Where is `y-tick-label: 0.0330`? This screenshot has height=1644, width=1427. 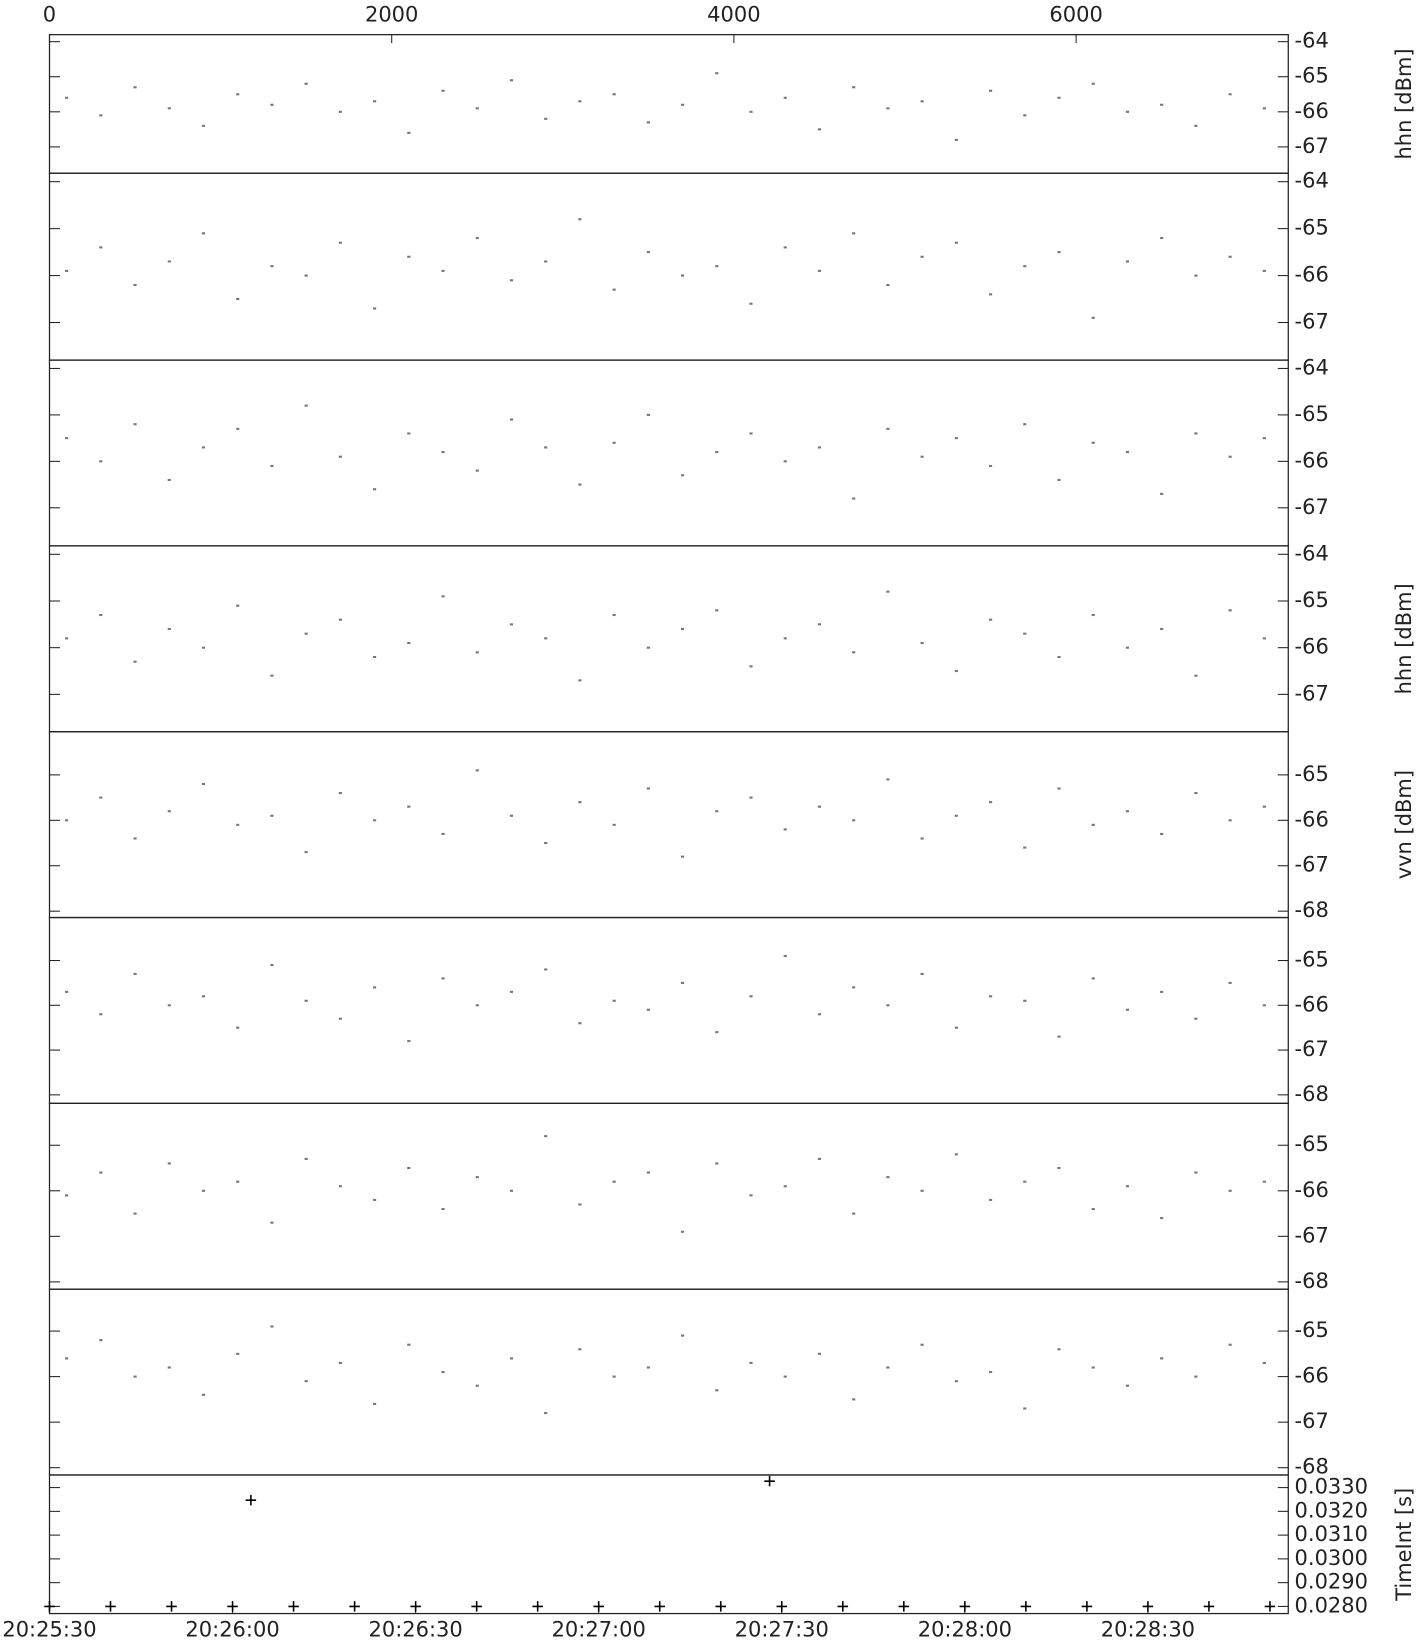 y-tick-label: 0.0330 is located at coordinates (1331, 1487).